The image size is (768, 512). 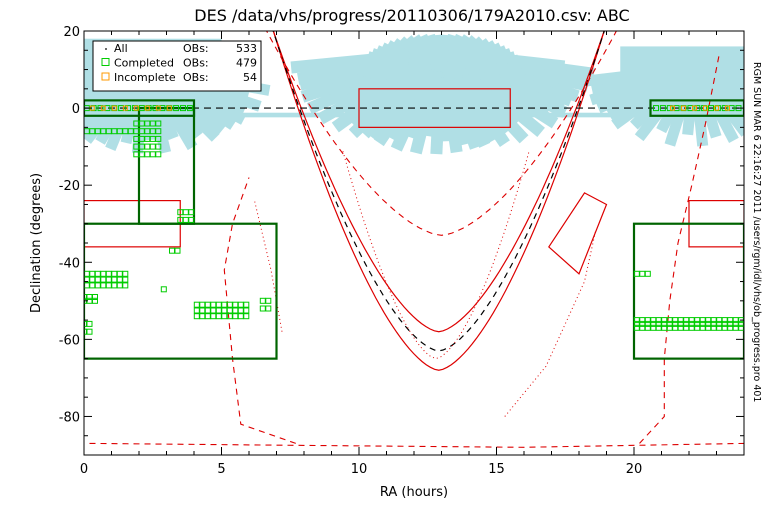 I want to click on y-tick-label: 0, so click(x=76, y=109).